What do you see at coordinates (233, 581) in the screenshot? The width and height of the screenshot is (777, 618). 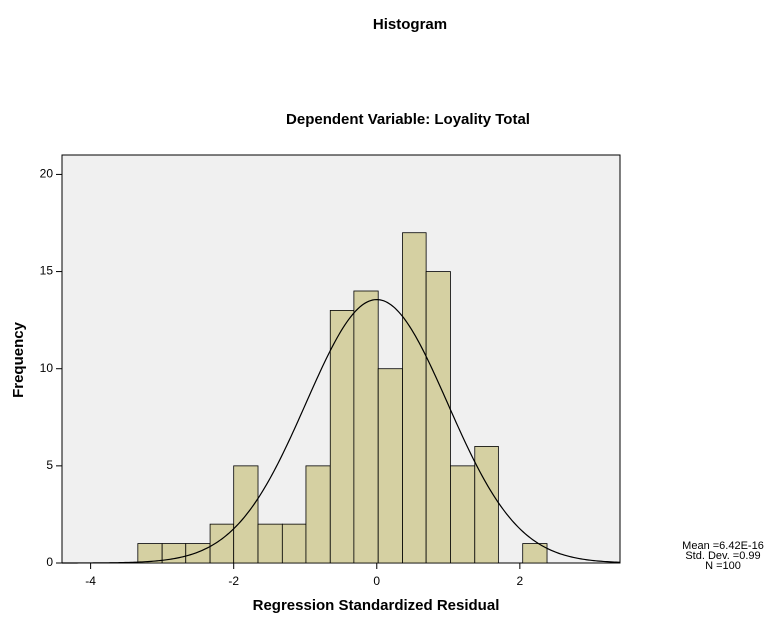 I see `x-tick-label: -2` at bounding box center [233, 581].